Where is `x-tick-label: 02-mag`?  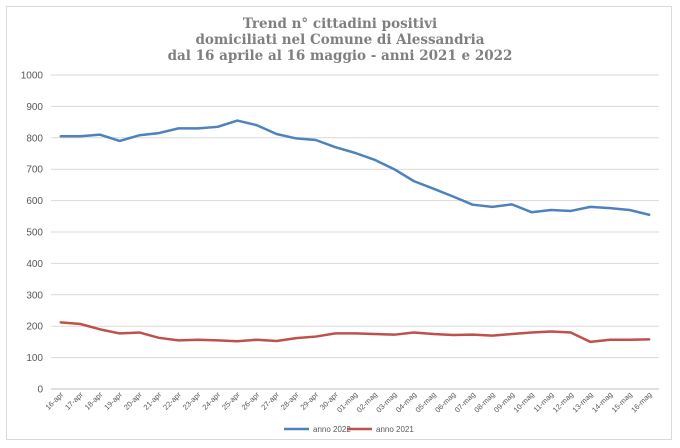 x-tick-label: 02-mag is located at coordinates (367, 402).